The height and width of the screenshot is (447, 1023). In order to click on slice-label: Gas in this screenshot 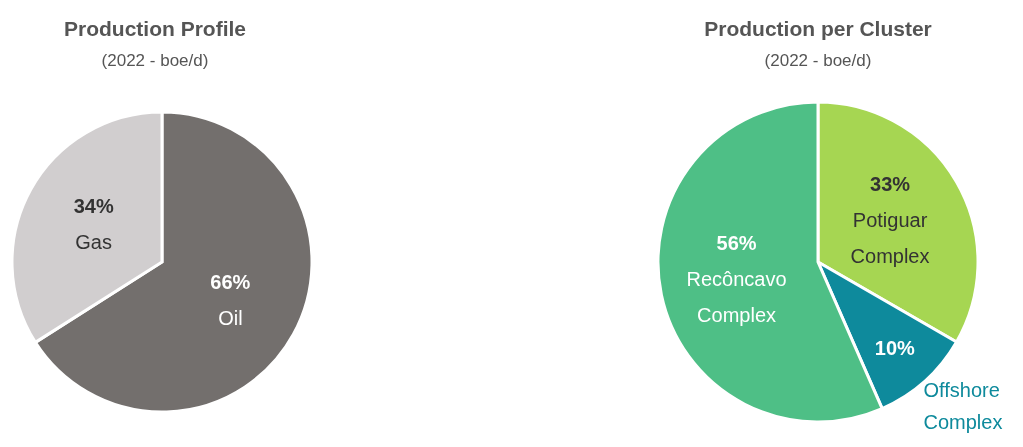, I will do `click(93, 242)`.